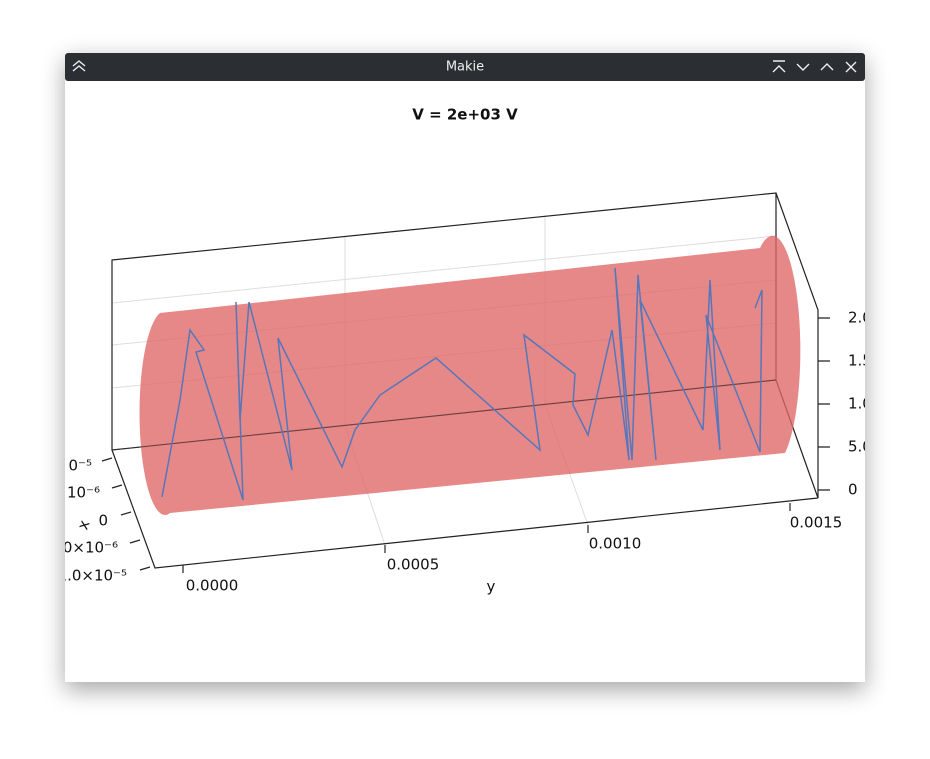 Image resolution: width=930 pixels, height=759 pixels. Describe the element at coordinates (126, 514) in the screenshot. I see `x-ticks` at that location.